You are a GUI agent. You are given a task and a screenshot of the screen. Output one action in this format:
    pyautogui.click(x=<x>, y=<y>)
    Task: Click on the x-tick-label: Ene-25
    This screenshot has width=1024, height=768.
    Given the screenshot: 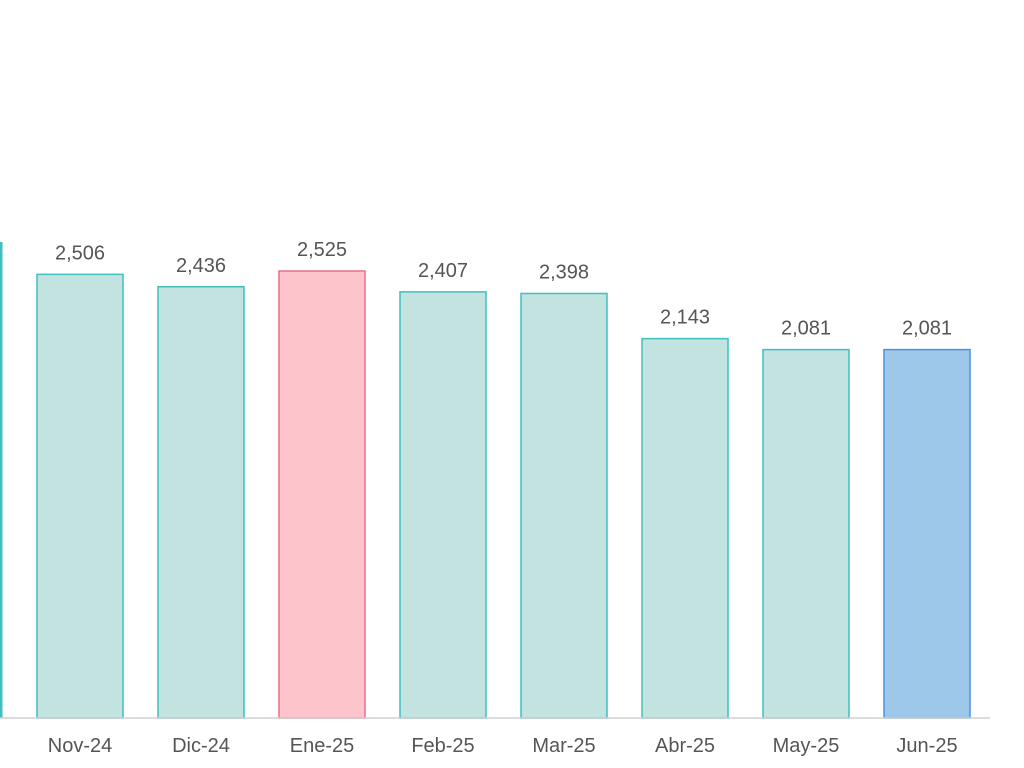 What is the action you would take?
    pyautogui.click(x=322, y=746)
    